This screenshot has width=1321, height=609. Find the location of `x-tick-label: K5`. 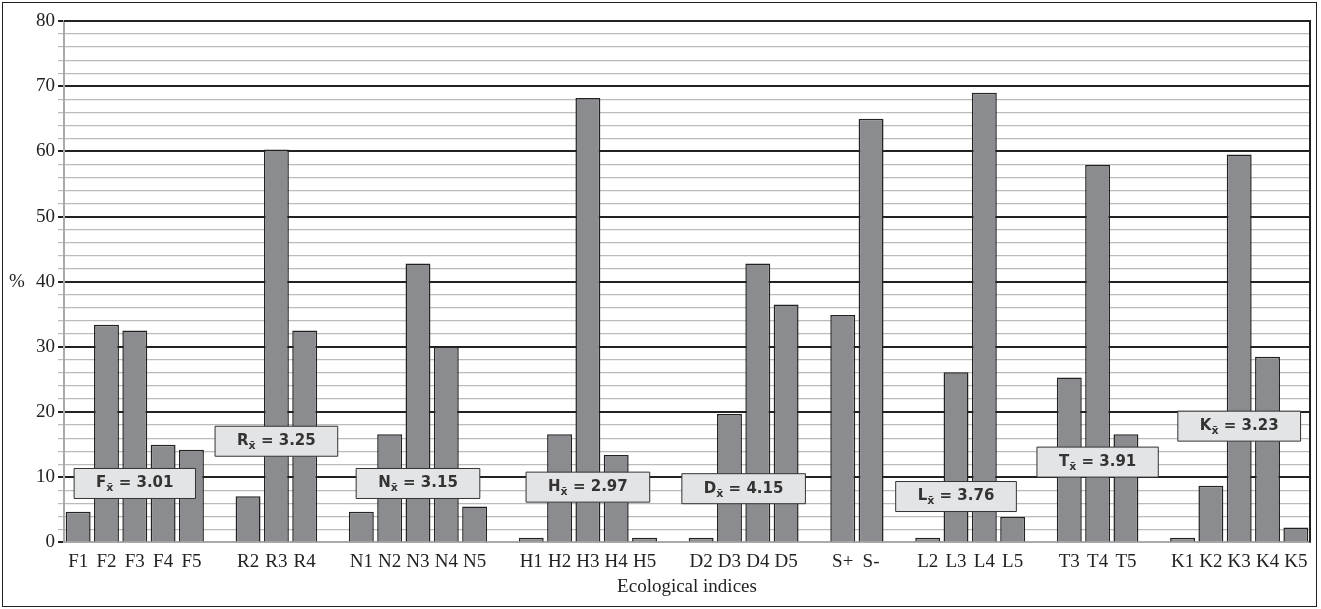

x-tick-label: K5 is located at coordinates (1296, 560).